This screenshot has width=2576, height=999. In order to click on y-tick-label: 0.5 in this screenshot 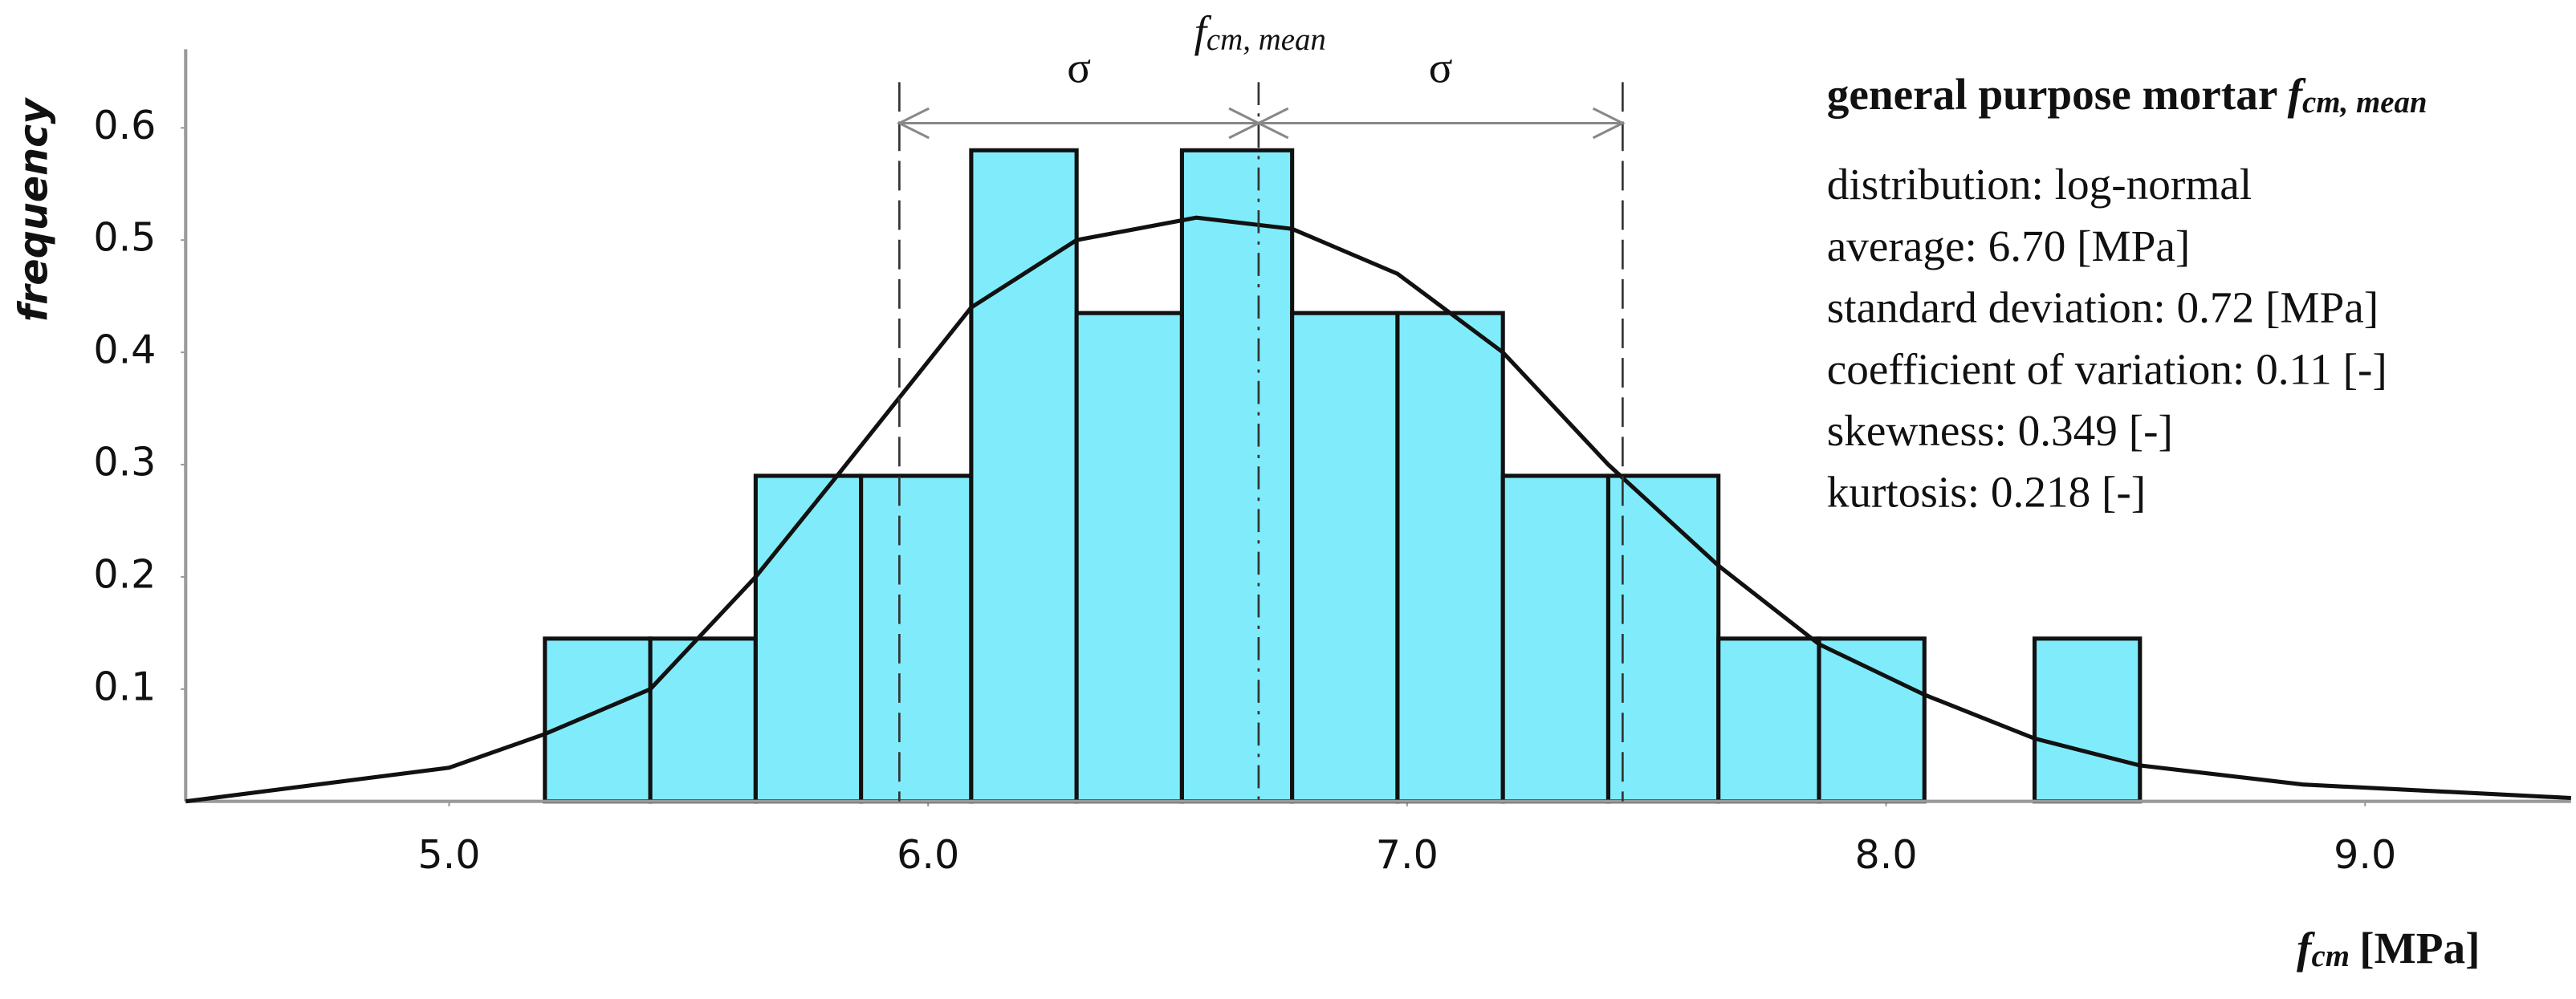, I will do `click(124, 237)`.